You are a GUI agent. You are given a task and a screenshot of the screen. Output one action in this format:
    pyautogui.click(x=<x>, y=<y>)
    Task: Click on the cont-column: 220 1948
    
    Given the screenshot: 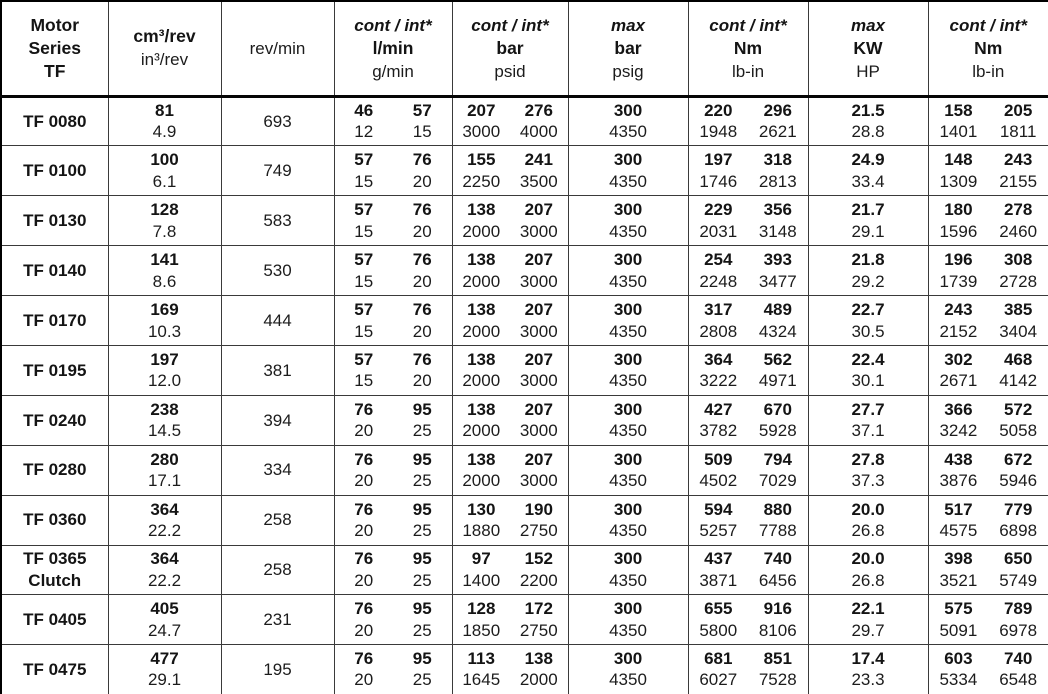 What is the action you would take?
    pyautogui.click(x=718, y=121)
    